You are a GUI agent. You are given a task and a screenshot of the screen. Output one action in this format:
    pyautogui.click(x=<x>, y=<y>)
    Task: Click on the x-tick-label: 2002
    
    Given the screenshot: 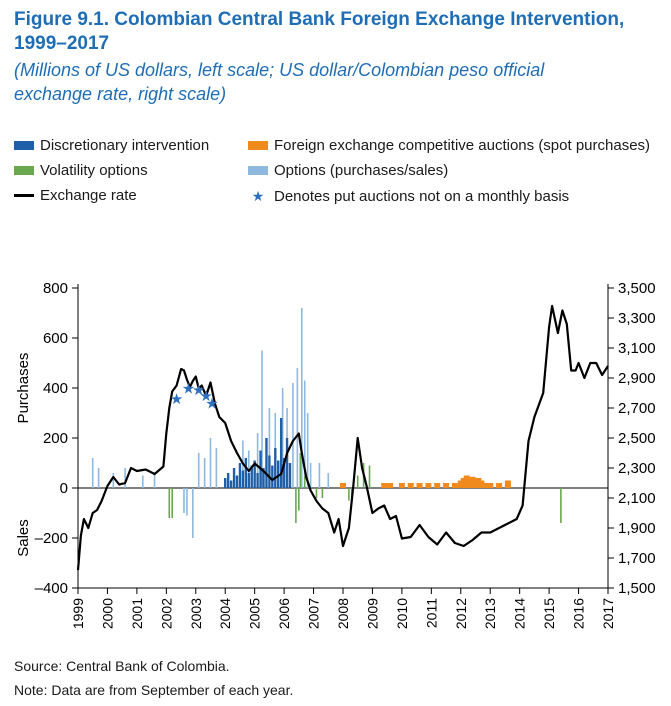 What is the action you would take?
    pyautogui.click(x=166, y=613)
    